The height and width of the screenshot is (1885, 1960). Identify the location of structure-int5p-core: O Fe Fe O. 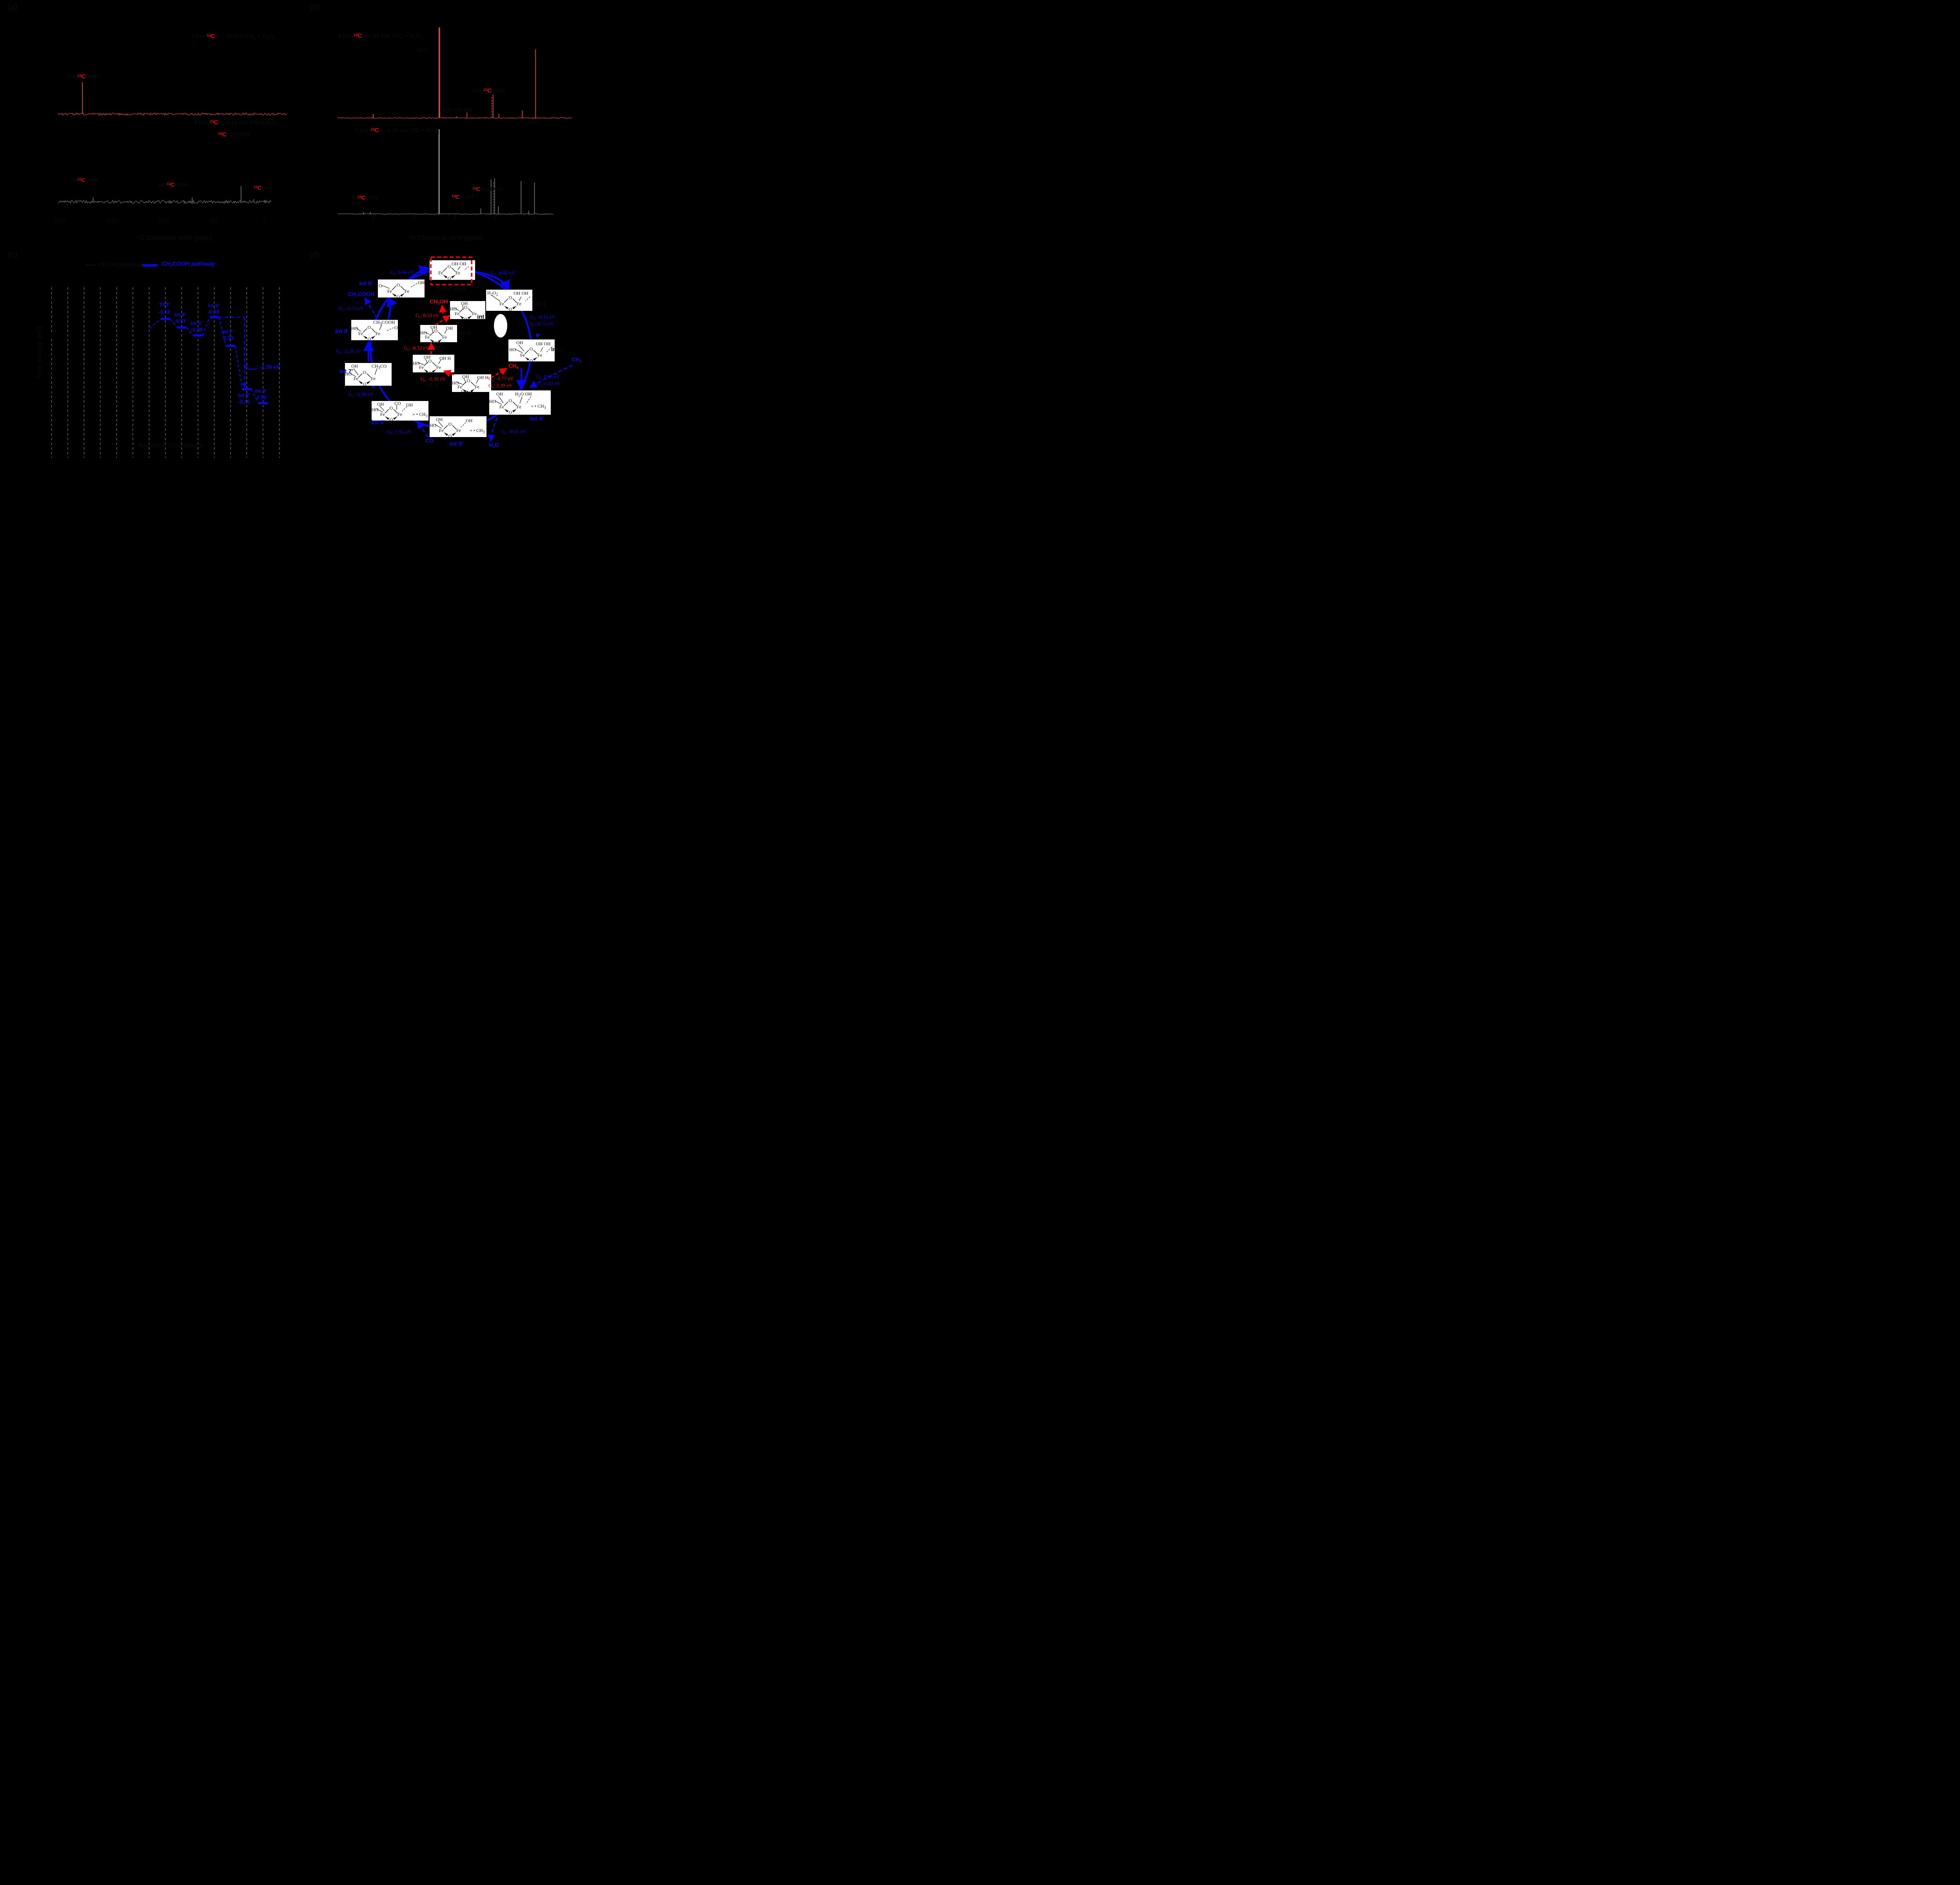
(450, 430).